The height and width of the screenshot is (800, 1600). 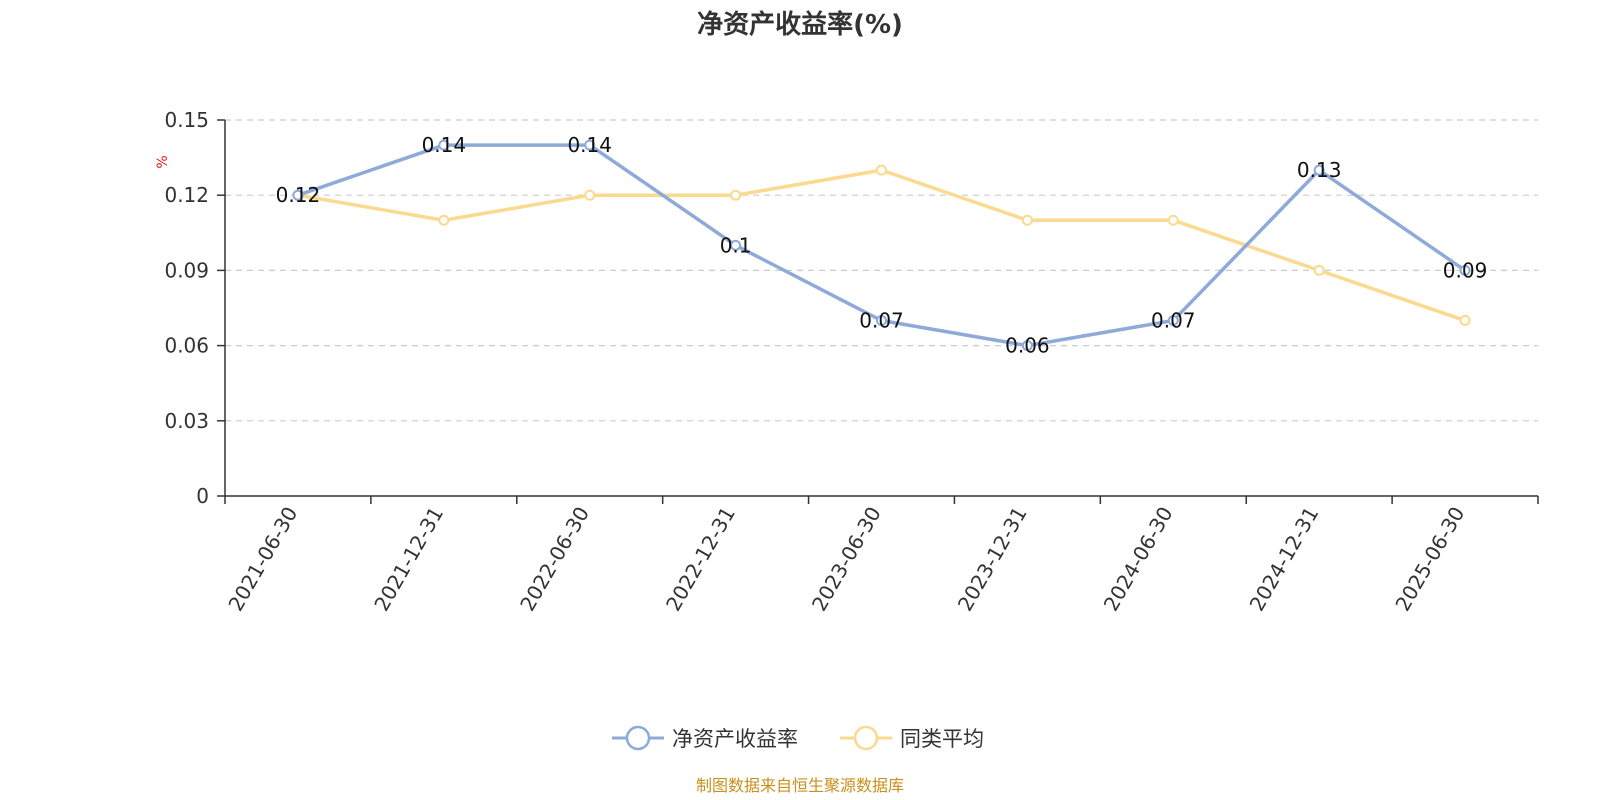 I want to click on legend-item-1: 净资产收益率, so click(x=705, y=738).